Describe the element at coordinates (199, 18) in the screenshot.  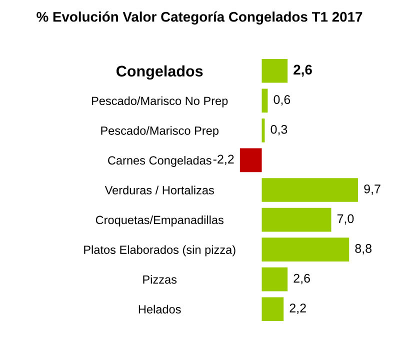
I see `chart-title: % Evolución Valor Categoría Congelados T1 2017` at that location.